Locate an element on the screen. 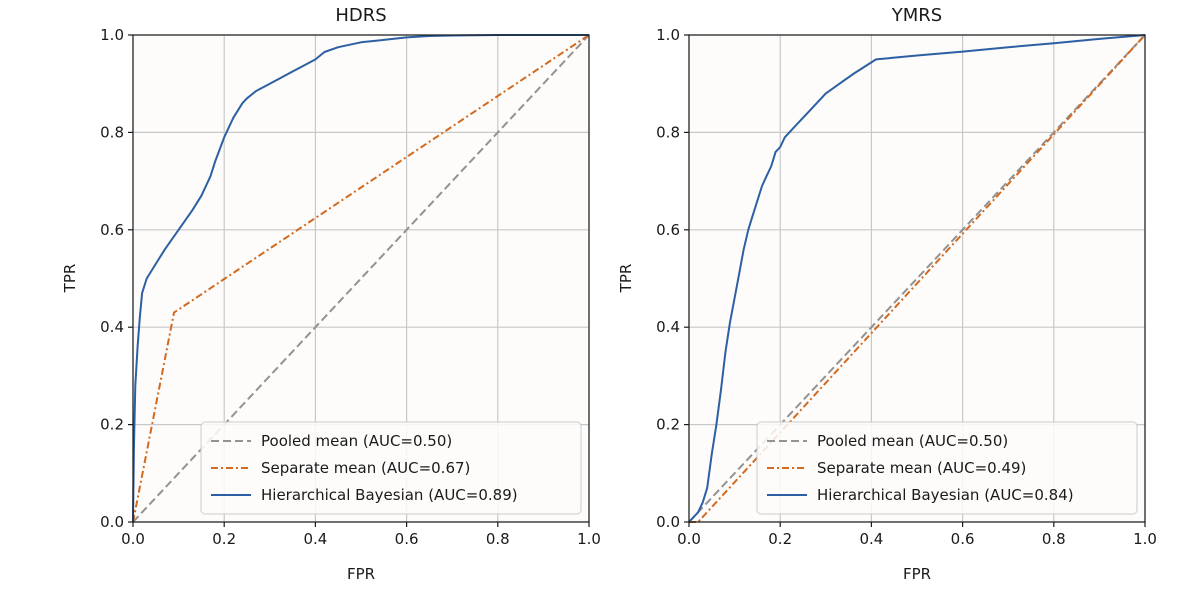 The image size is (1200, 593). legend-label: Separate mean (AUC=0.49) is located at coordinates (921, 468).